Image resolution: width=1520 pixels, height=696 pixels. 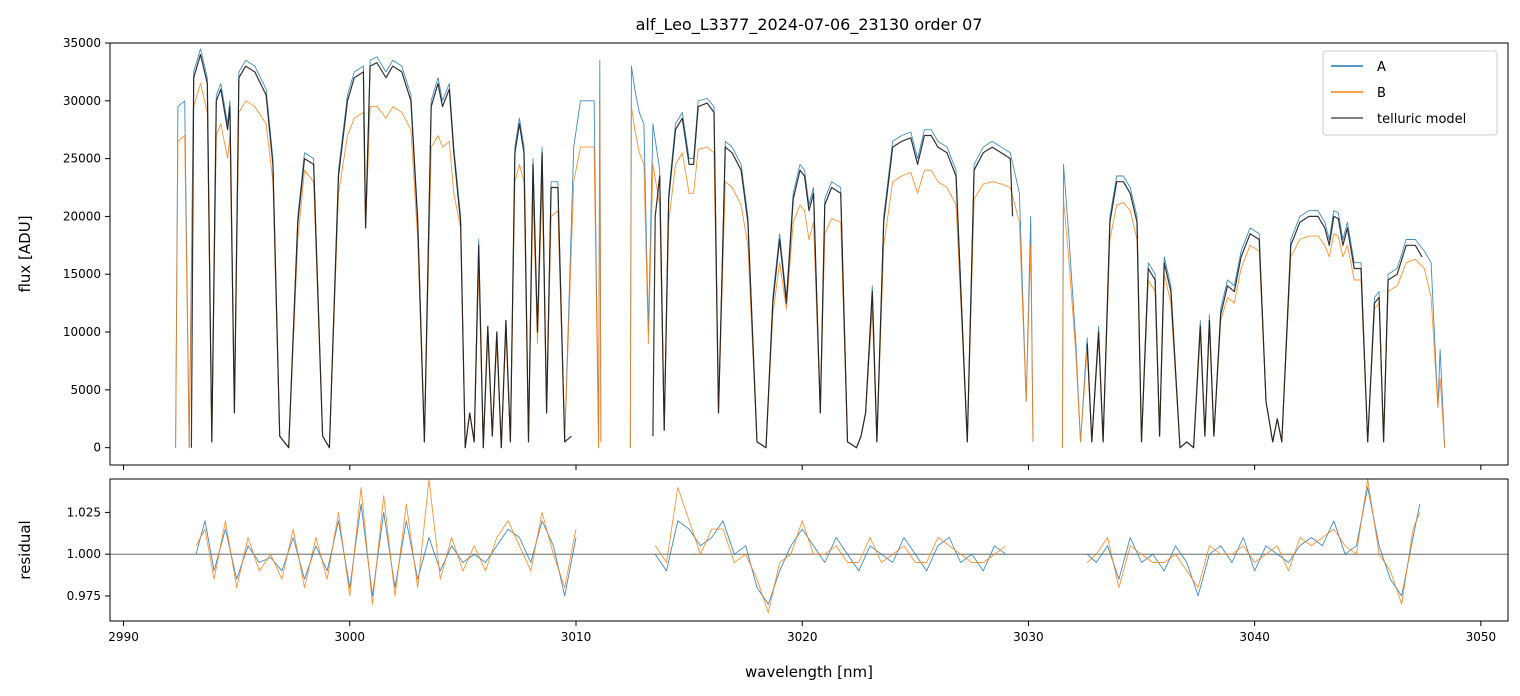 I want to click on flux-x-ticks, so click(x=802, y=467).